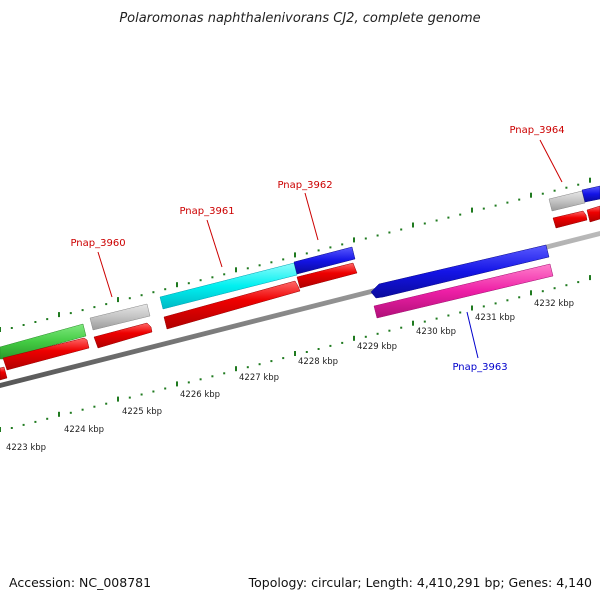 The width and height of the screenshot is (600, 600). What do you see at coordinates (200, 395) in the screenshot?
I see `scale-label: 4226 kbp` at bounding box center [200, 395].